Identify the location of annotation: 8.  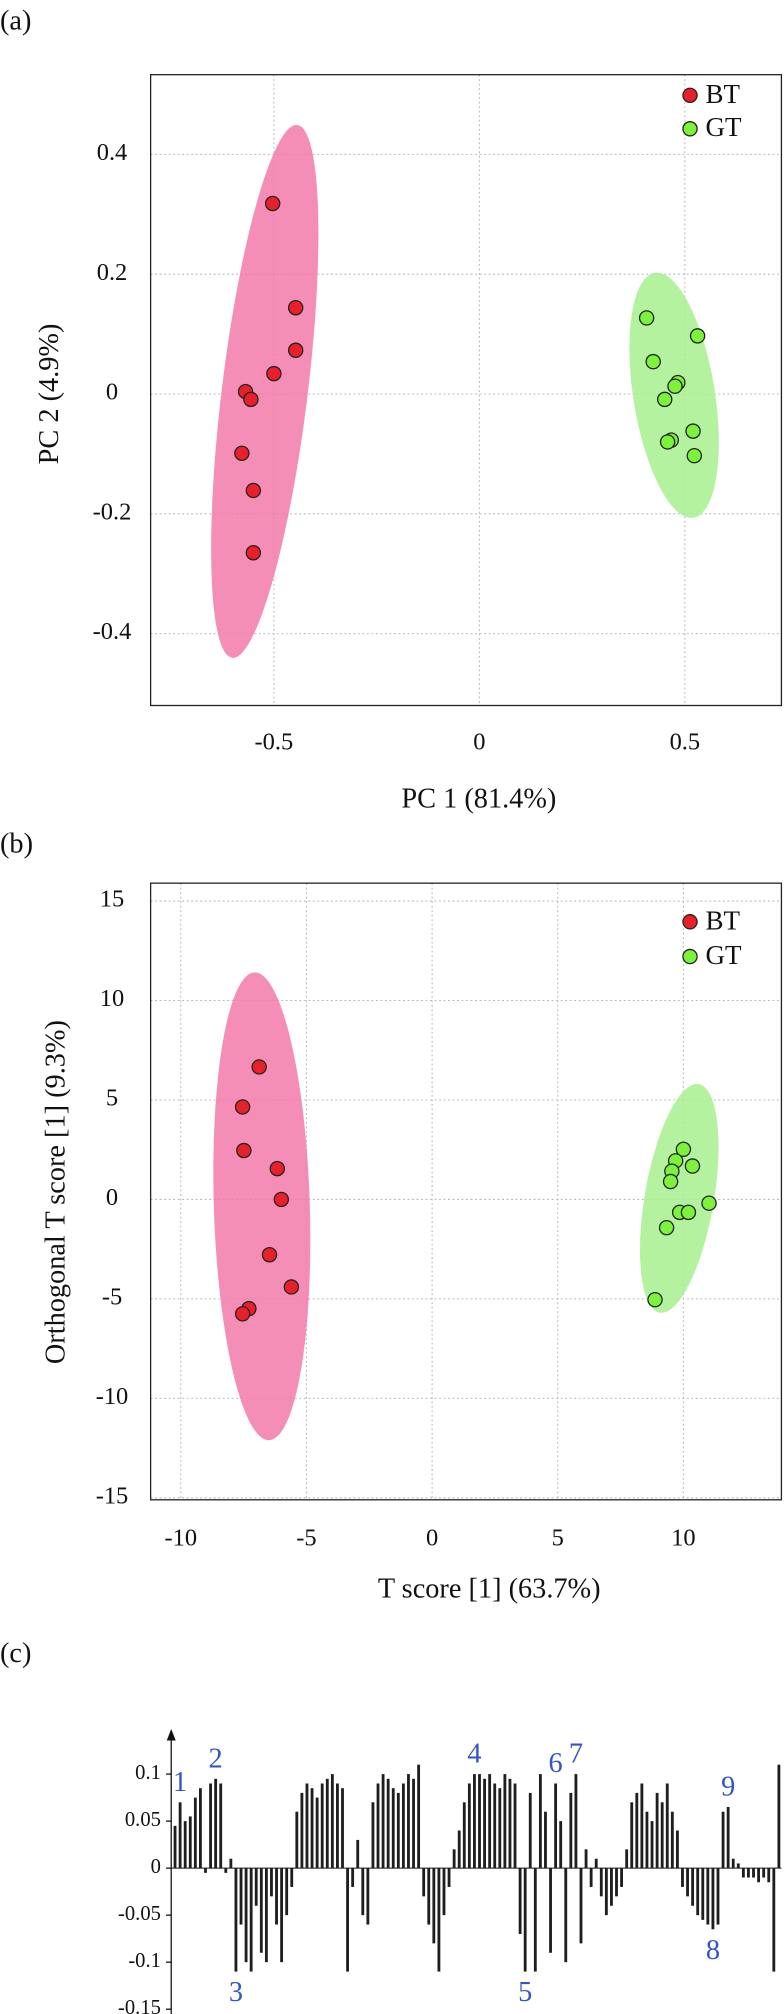
(713, 1950).